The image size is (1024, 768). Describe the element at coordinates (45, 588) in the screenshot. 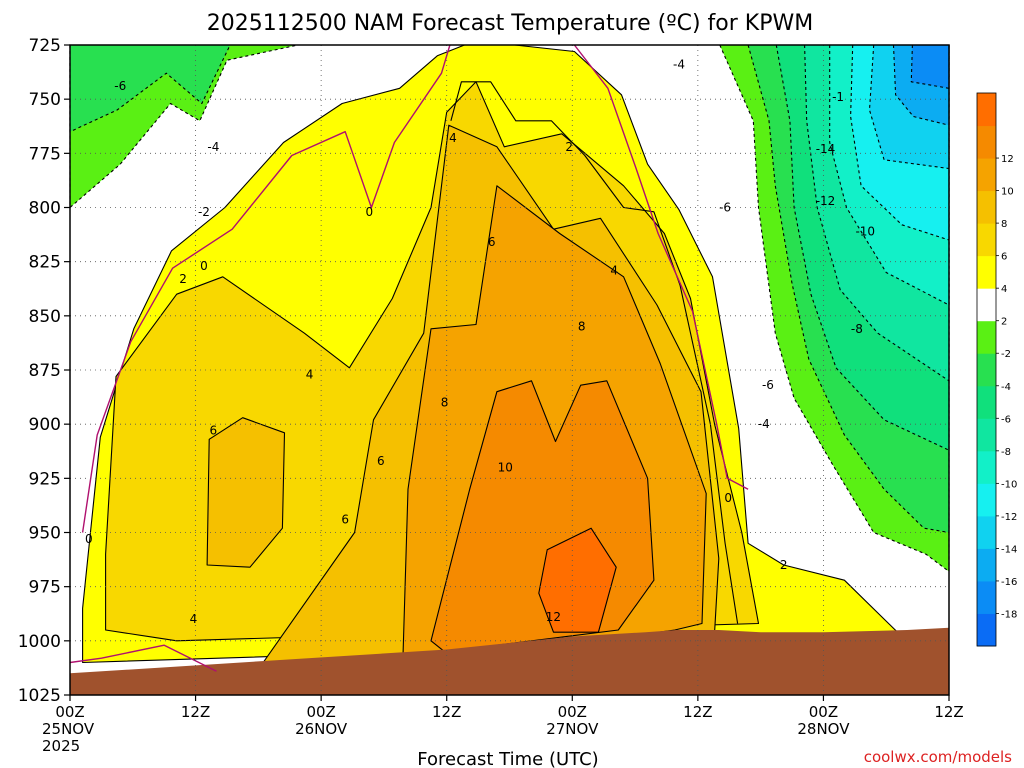

I see `y-axis-tick-label: 975` at that location.